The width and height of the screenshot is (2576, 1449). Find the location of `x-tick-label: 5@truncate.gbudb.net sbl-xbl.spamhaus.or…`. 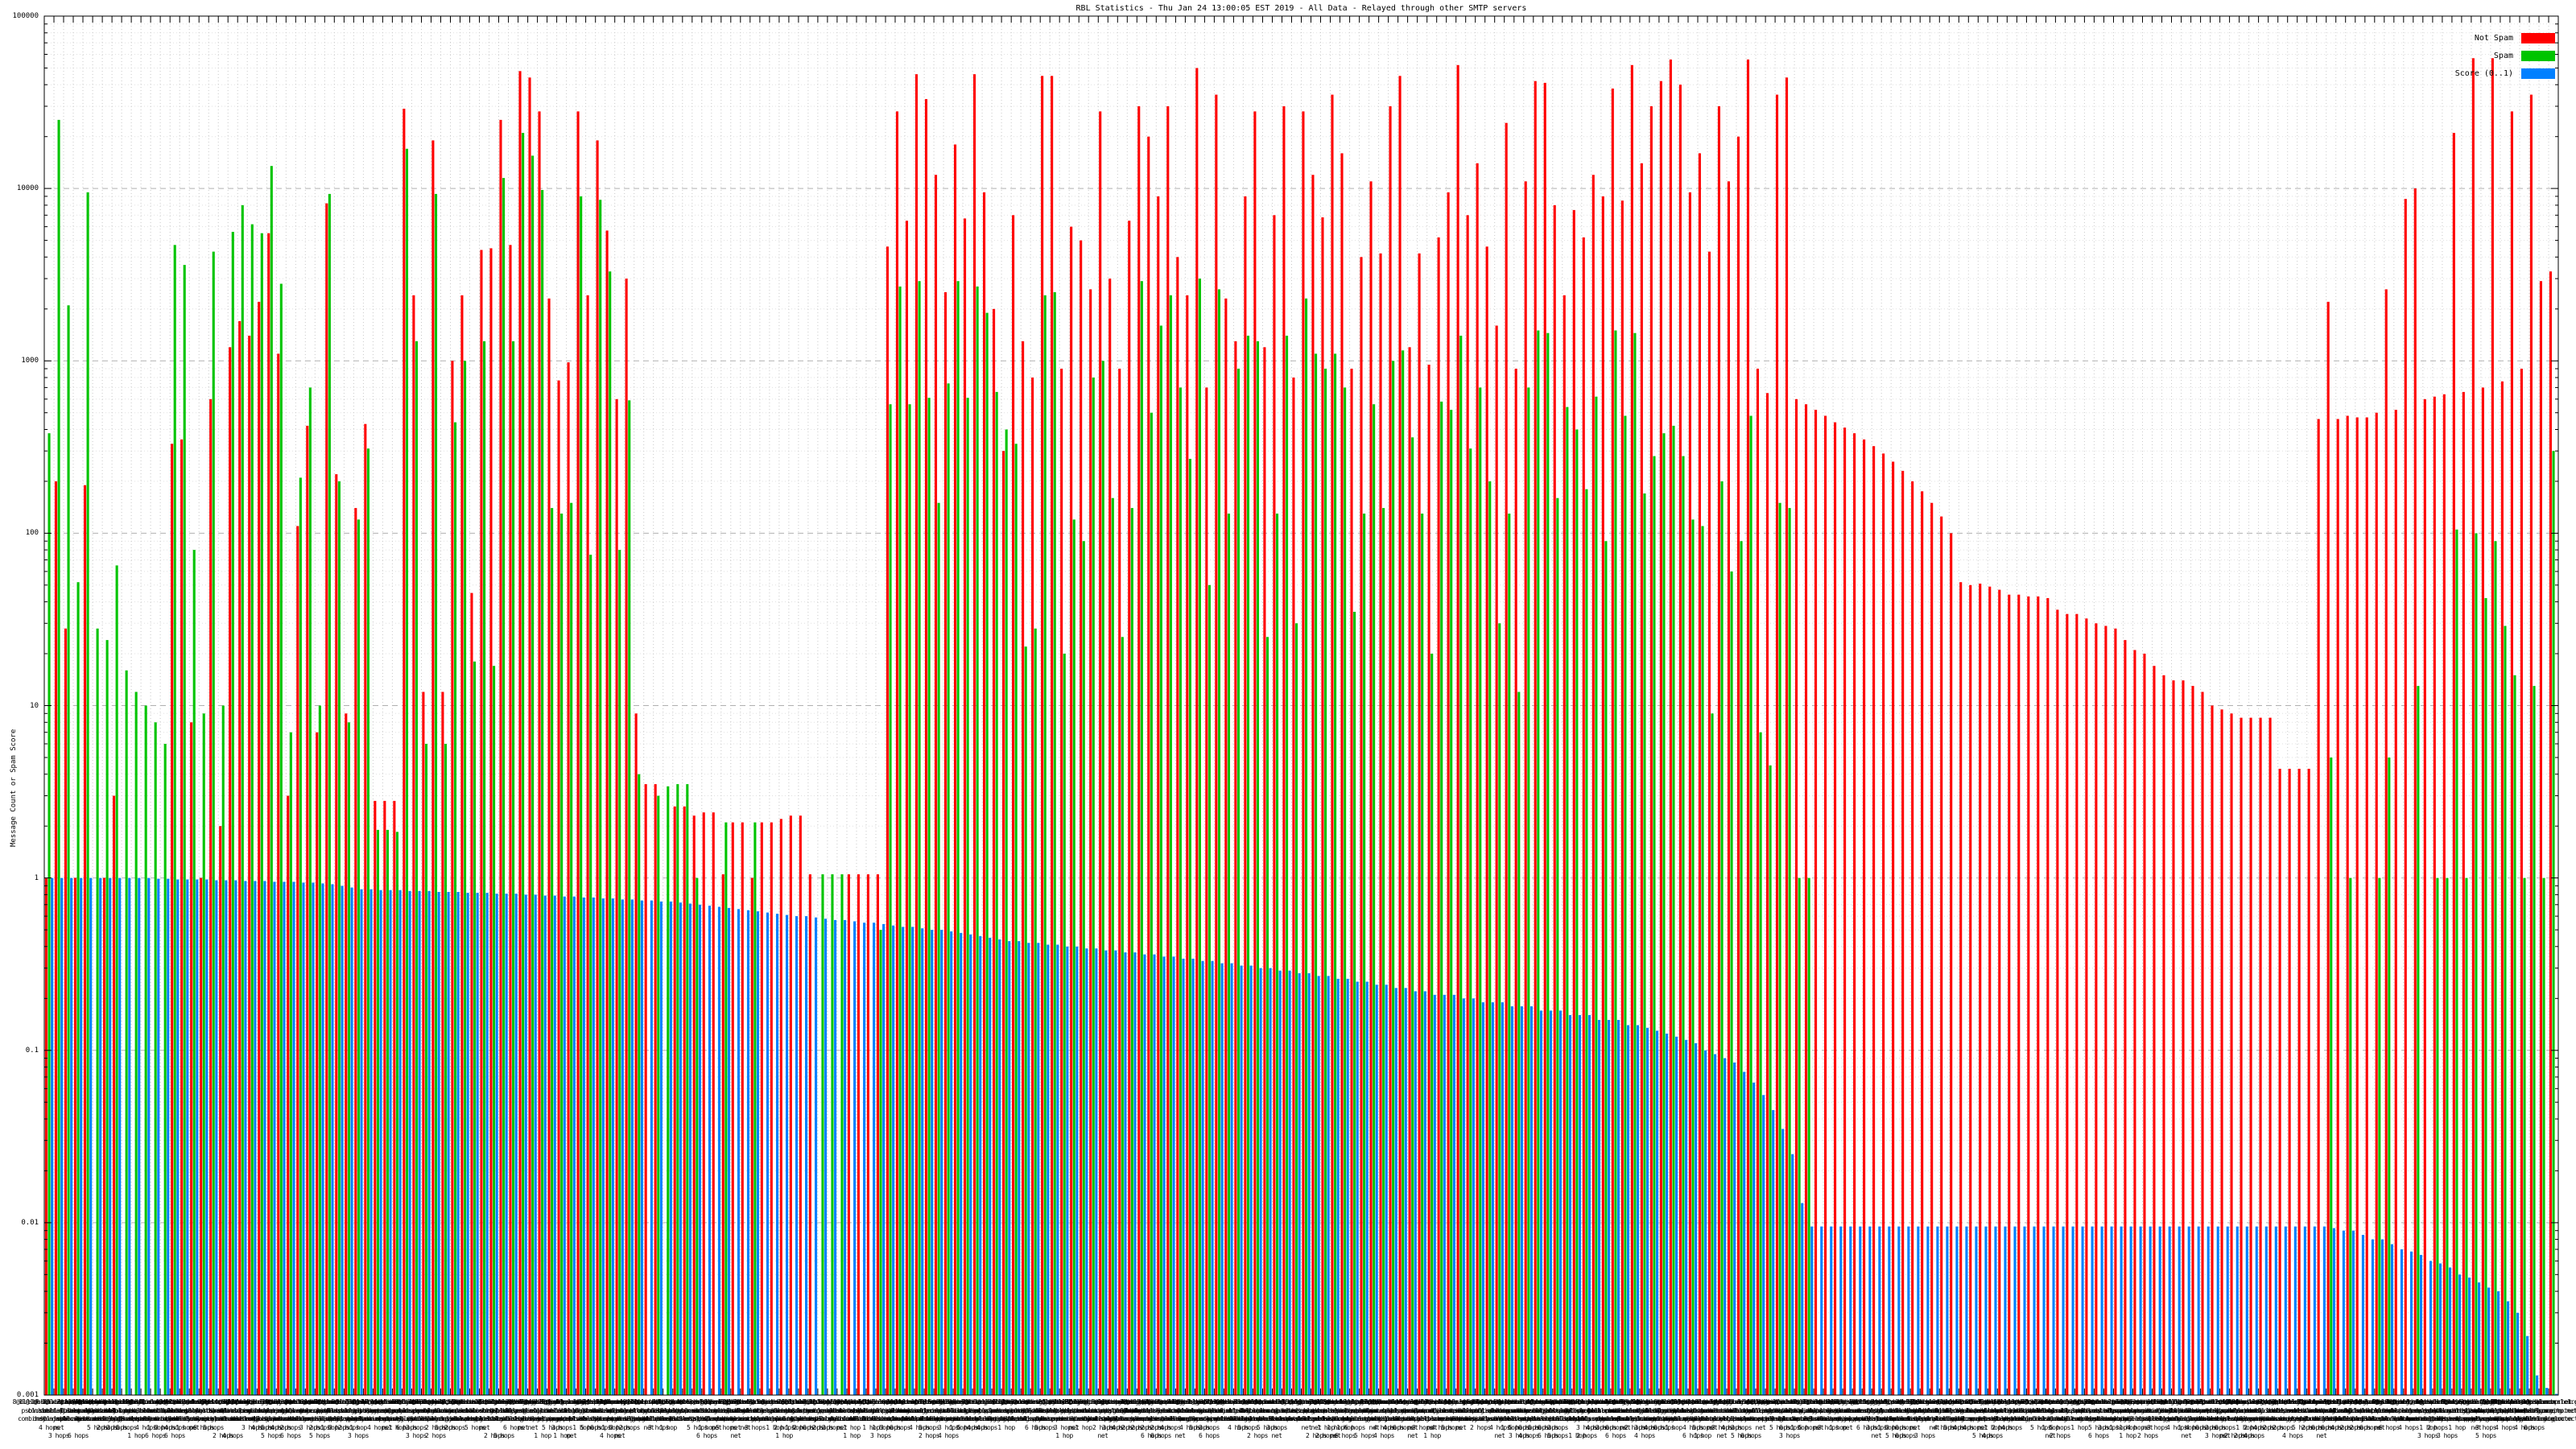

x-tick-label: 5@truncate.gbudb.net sbl-xbl.spamhaus.or… is located at coordinates (2079, 1414).